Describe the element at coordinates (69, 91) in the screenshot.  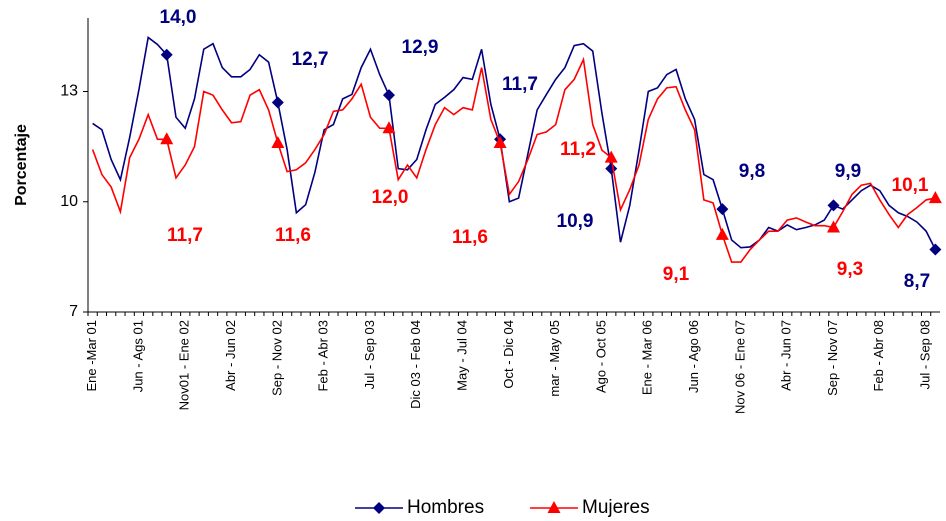
I see `y-tick-label: 13` at that location.